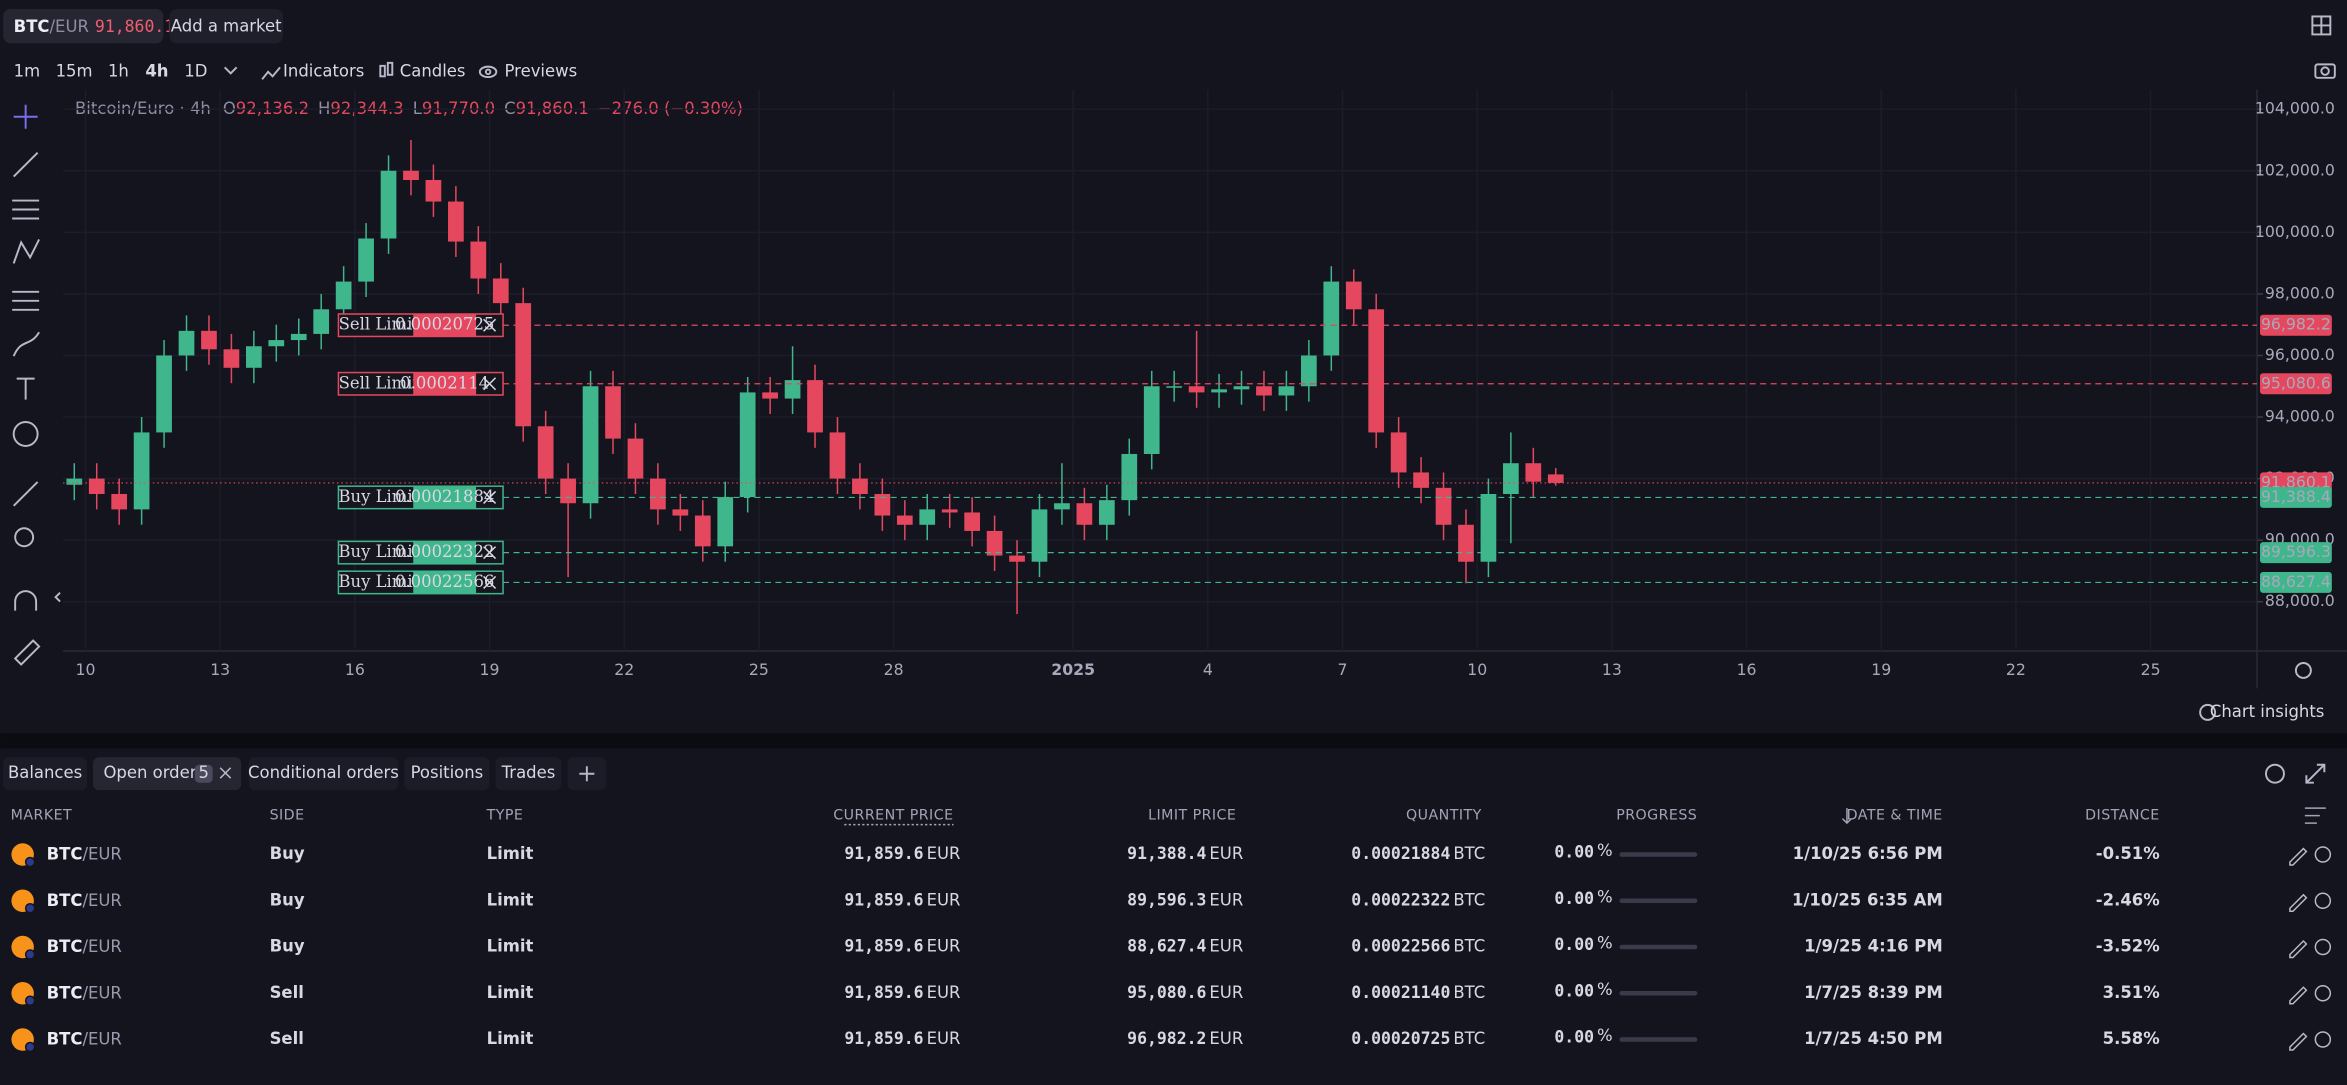 The image size is (2347, 1085). Describe the element at coordinates (26, 300) in the screenshot. I see `forecast-tool` at that location.